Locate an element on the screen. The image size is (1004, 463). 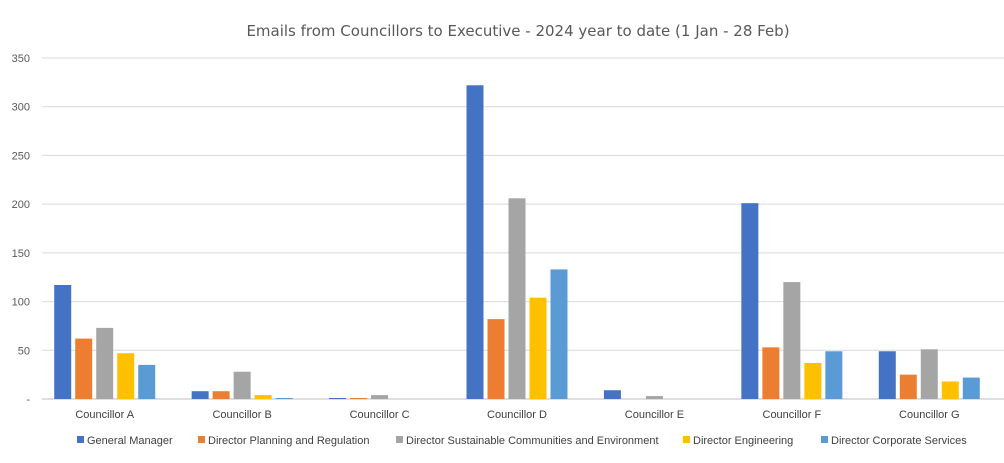
y-tick-label: 300 is located at coordinates (21, 108).